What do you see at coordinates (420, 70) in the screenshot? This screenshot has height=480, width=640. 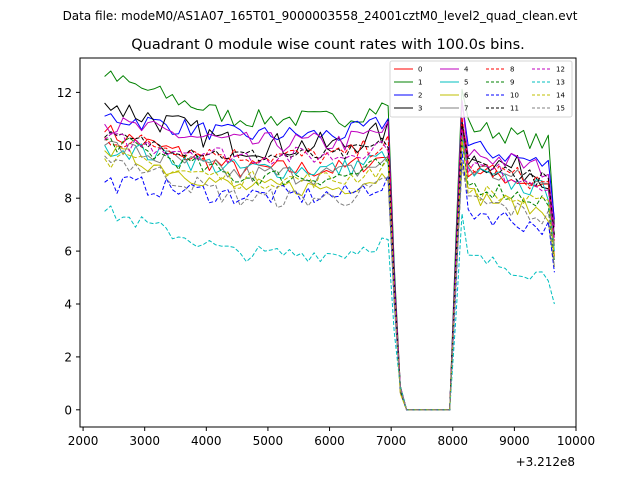 I see `legend-label-0: 0` at bounding box center [420, 70].